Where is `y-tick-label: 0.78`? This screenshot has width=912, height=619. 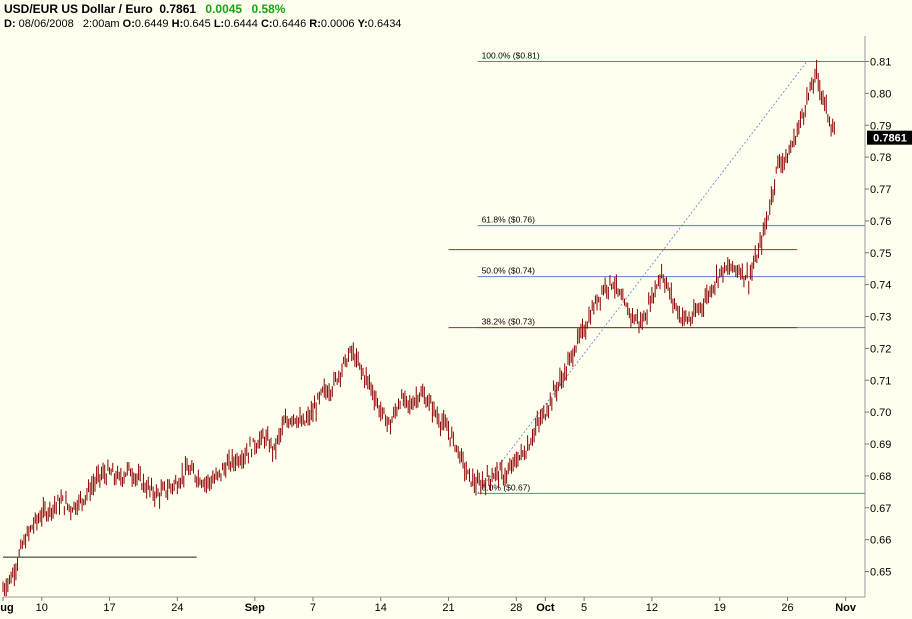 y-tick-label: 0.78 is located at coordinates (880, 158).